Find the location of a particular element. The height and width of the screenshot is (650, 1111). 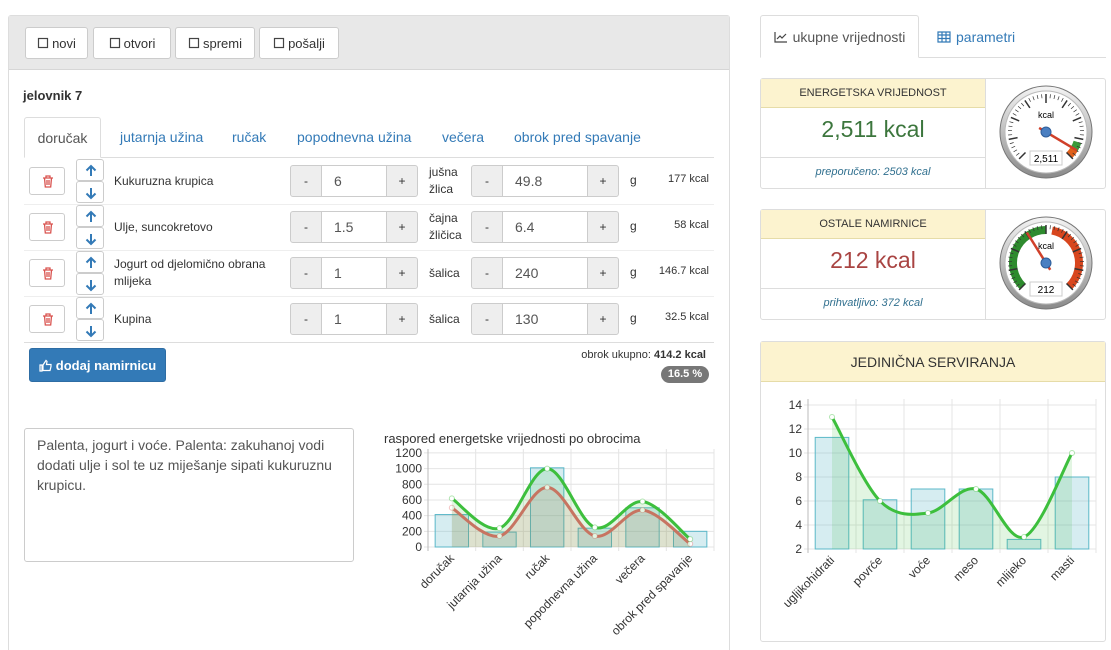

add-ingredient-button: dodaj namirnicu is located at coordinates (97, 365).